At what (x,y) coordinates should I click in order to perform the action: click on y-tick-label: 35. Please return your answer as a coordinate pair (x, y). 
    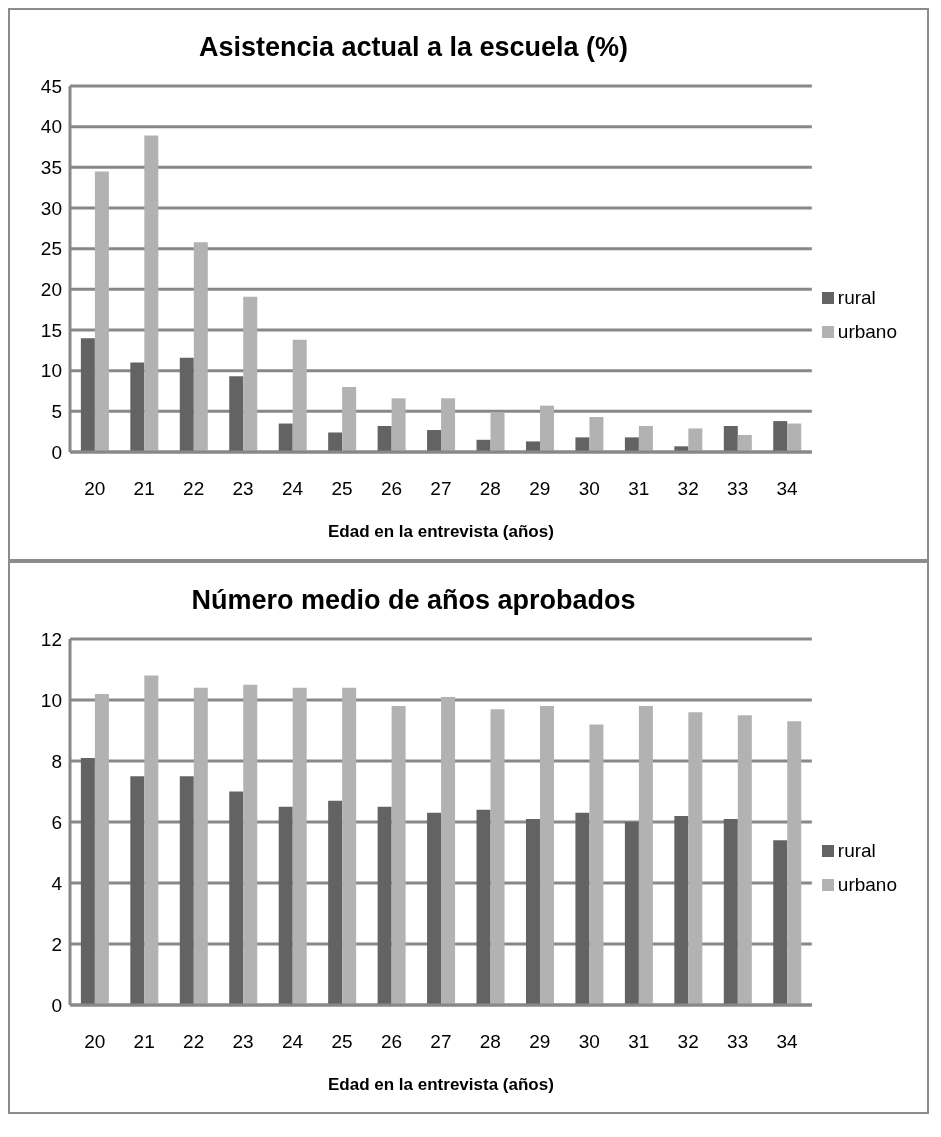
    Looking at the image, I should click on (51, 168).